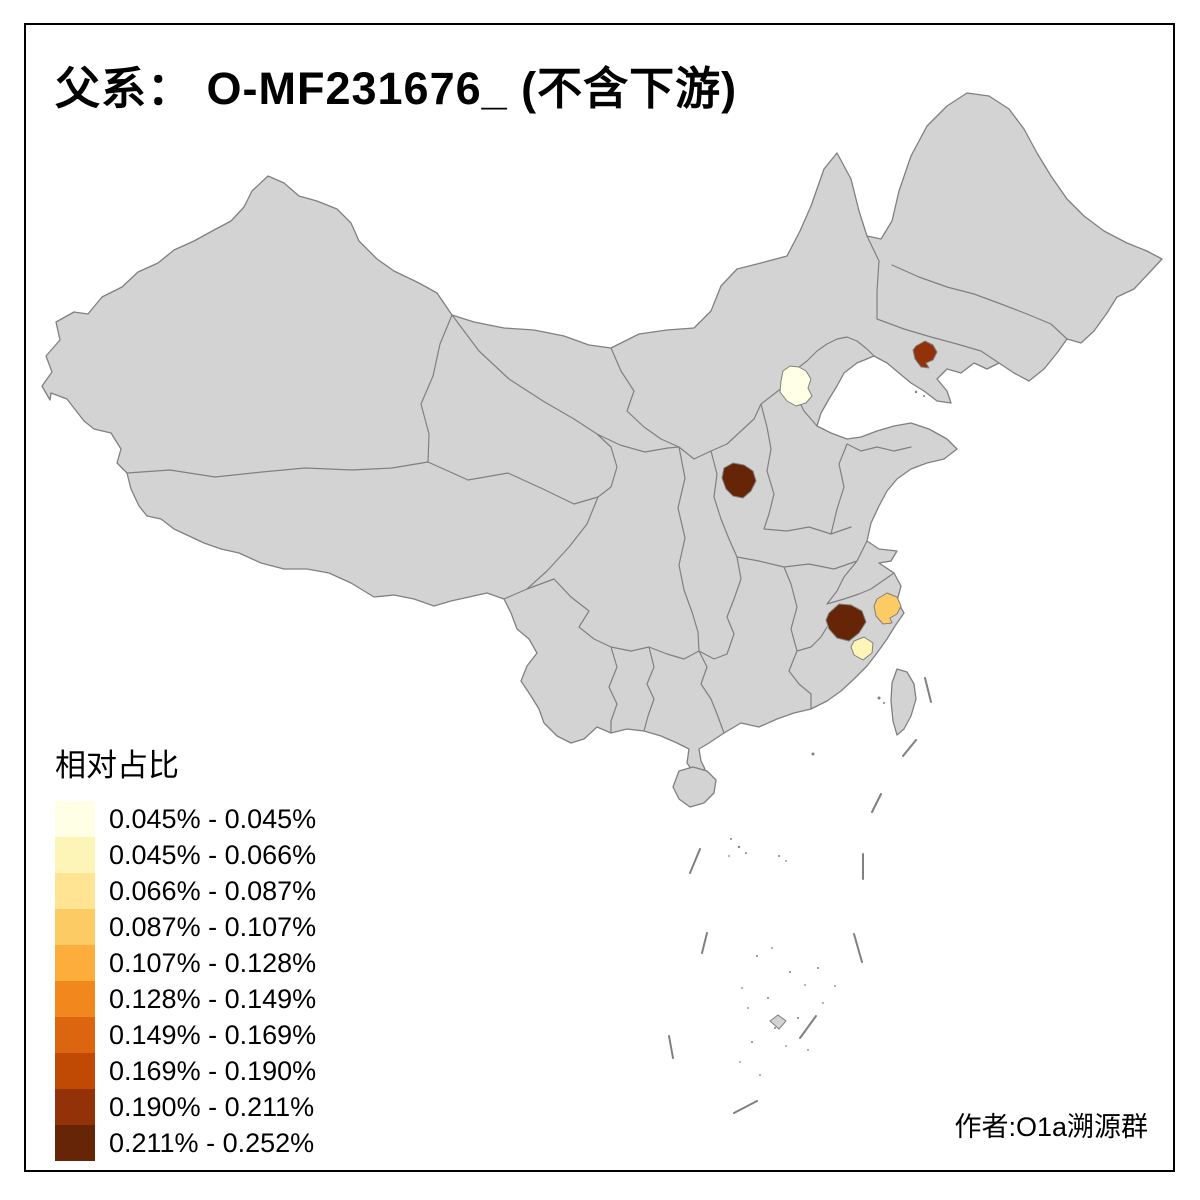 Image resolution: width=1200 pixels, height=1200 pixels. Describe the element at coordinates (694, 787) in the screenshot. I see `hainan-island` at that location.